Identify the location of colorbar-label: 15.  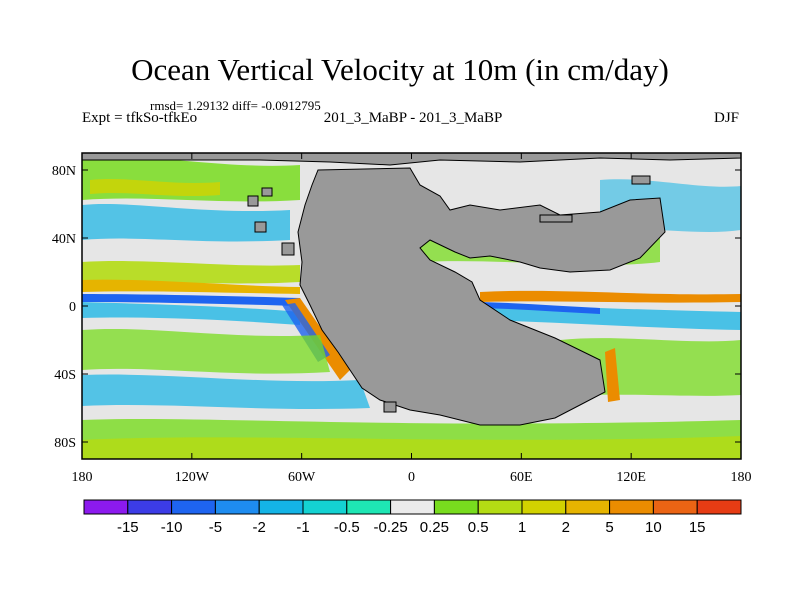
(697, 527).